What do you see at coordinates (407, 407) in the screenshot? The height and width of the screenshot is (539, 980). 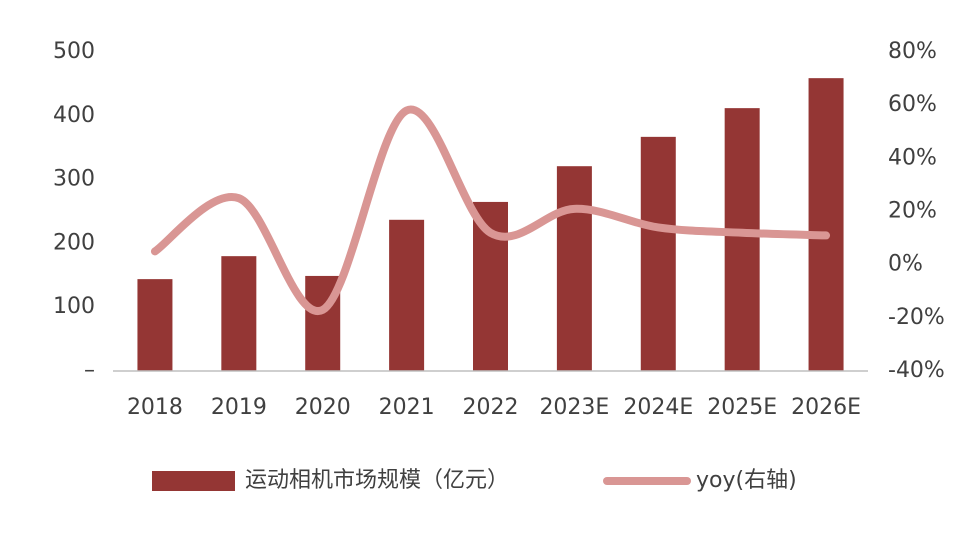 I see `x-tick-label: 2021` at bounding box center [407, 407].